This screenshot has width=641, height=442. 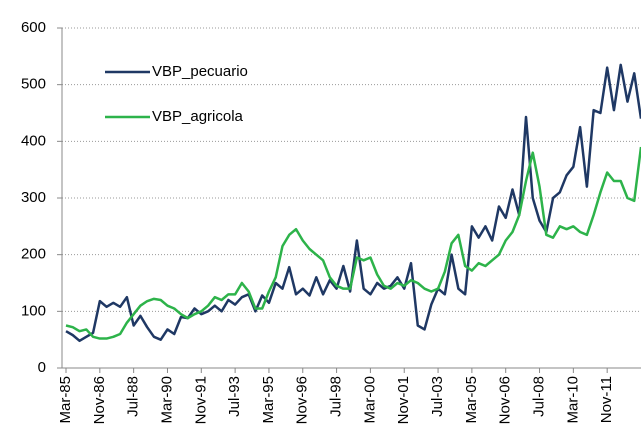 I want to click on x-tick-label: Mar-05, so click(x=471, y=400).